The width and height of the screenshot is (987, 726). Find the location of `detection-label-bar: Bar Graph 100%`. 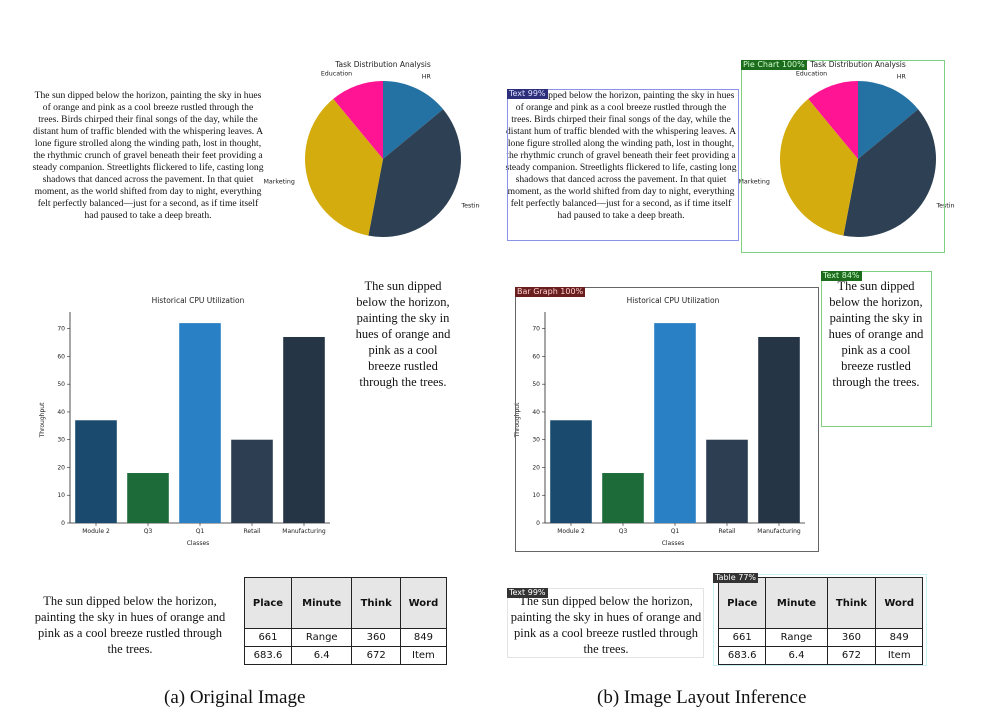

detection-label-bar: Bar Graph 100% is located at coordinates (550, 292).